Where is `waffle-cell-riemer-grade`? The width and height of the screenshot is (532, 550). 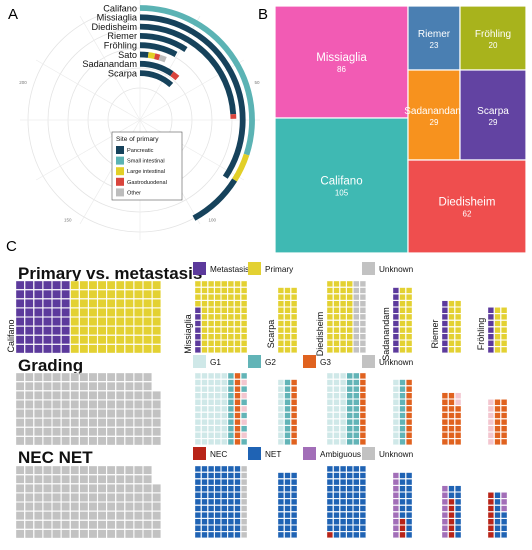
waffle-cell-riemer-grade is located at coordinates (458, 395).